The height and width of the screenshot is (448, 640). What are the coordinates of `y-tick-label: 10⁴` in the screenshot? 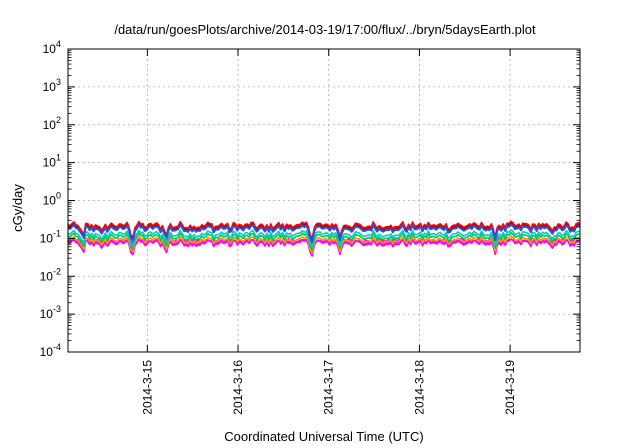 It's located at (52, 47).